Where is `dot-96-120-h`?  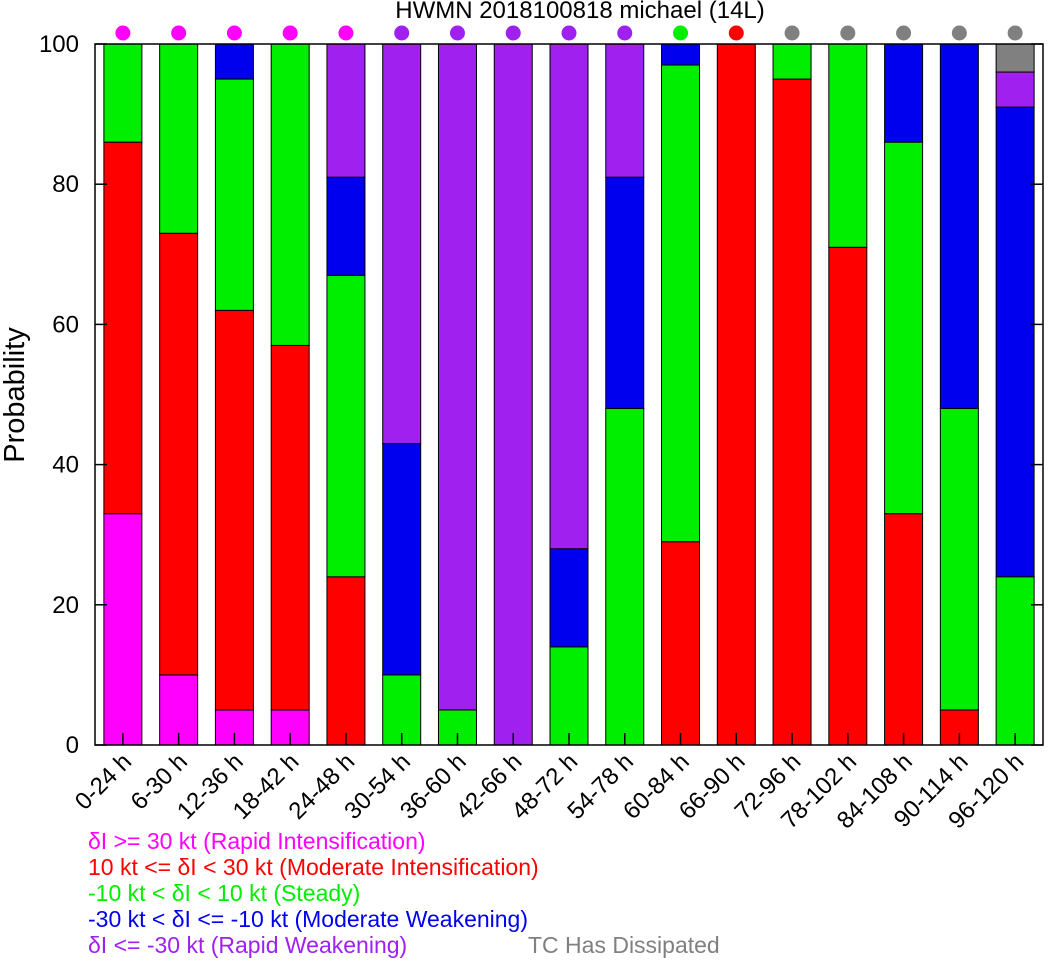 dot-96-120-h is located at coordinates (1015, 33).